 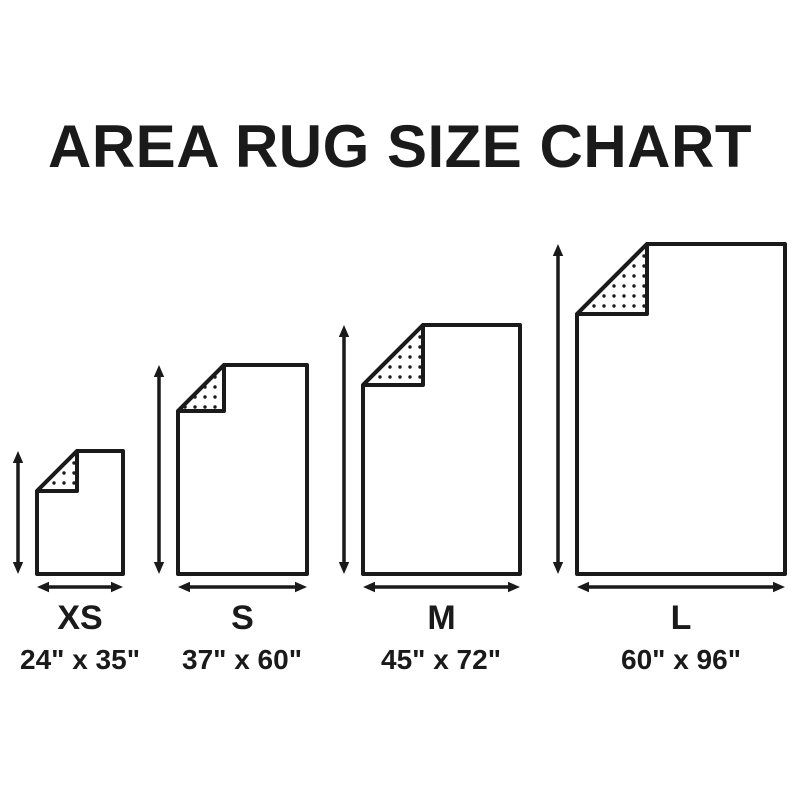 I want to click on rug-group-m, so click(x=430, y=459).